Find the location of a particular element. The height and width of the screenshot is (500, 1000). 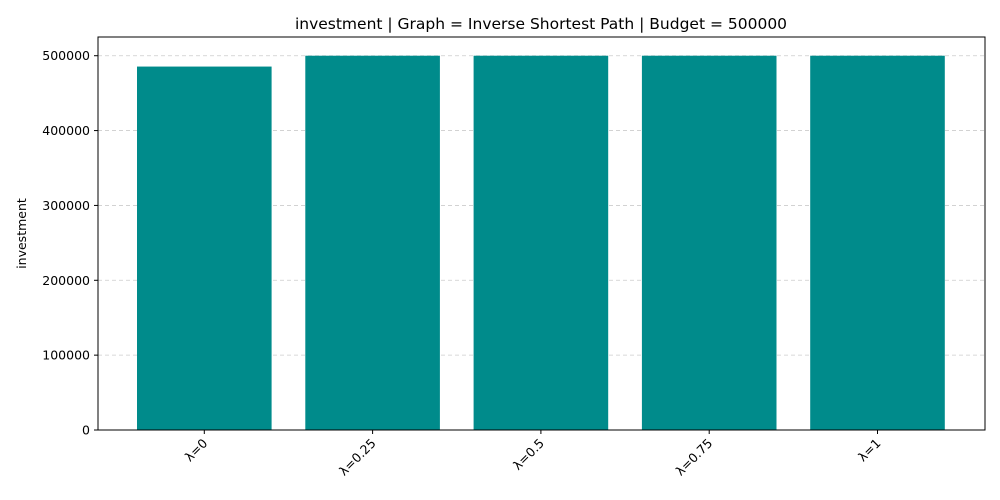

y-tick-label: 500000 is located at coordinates (66, 55).